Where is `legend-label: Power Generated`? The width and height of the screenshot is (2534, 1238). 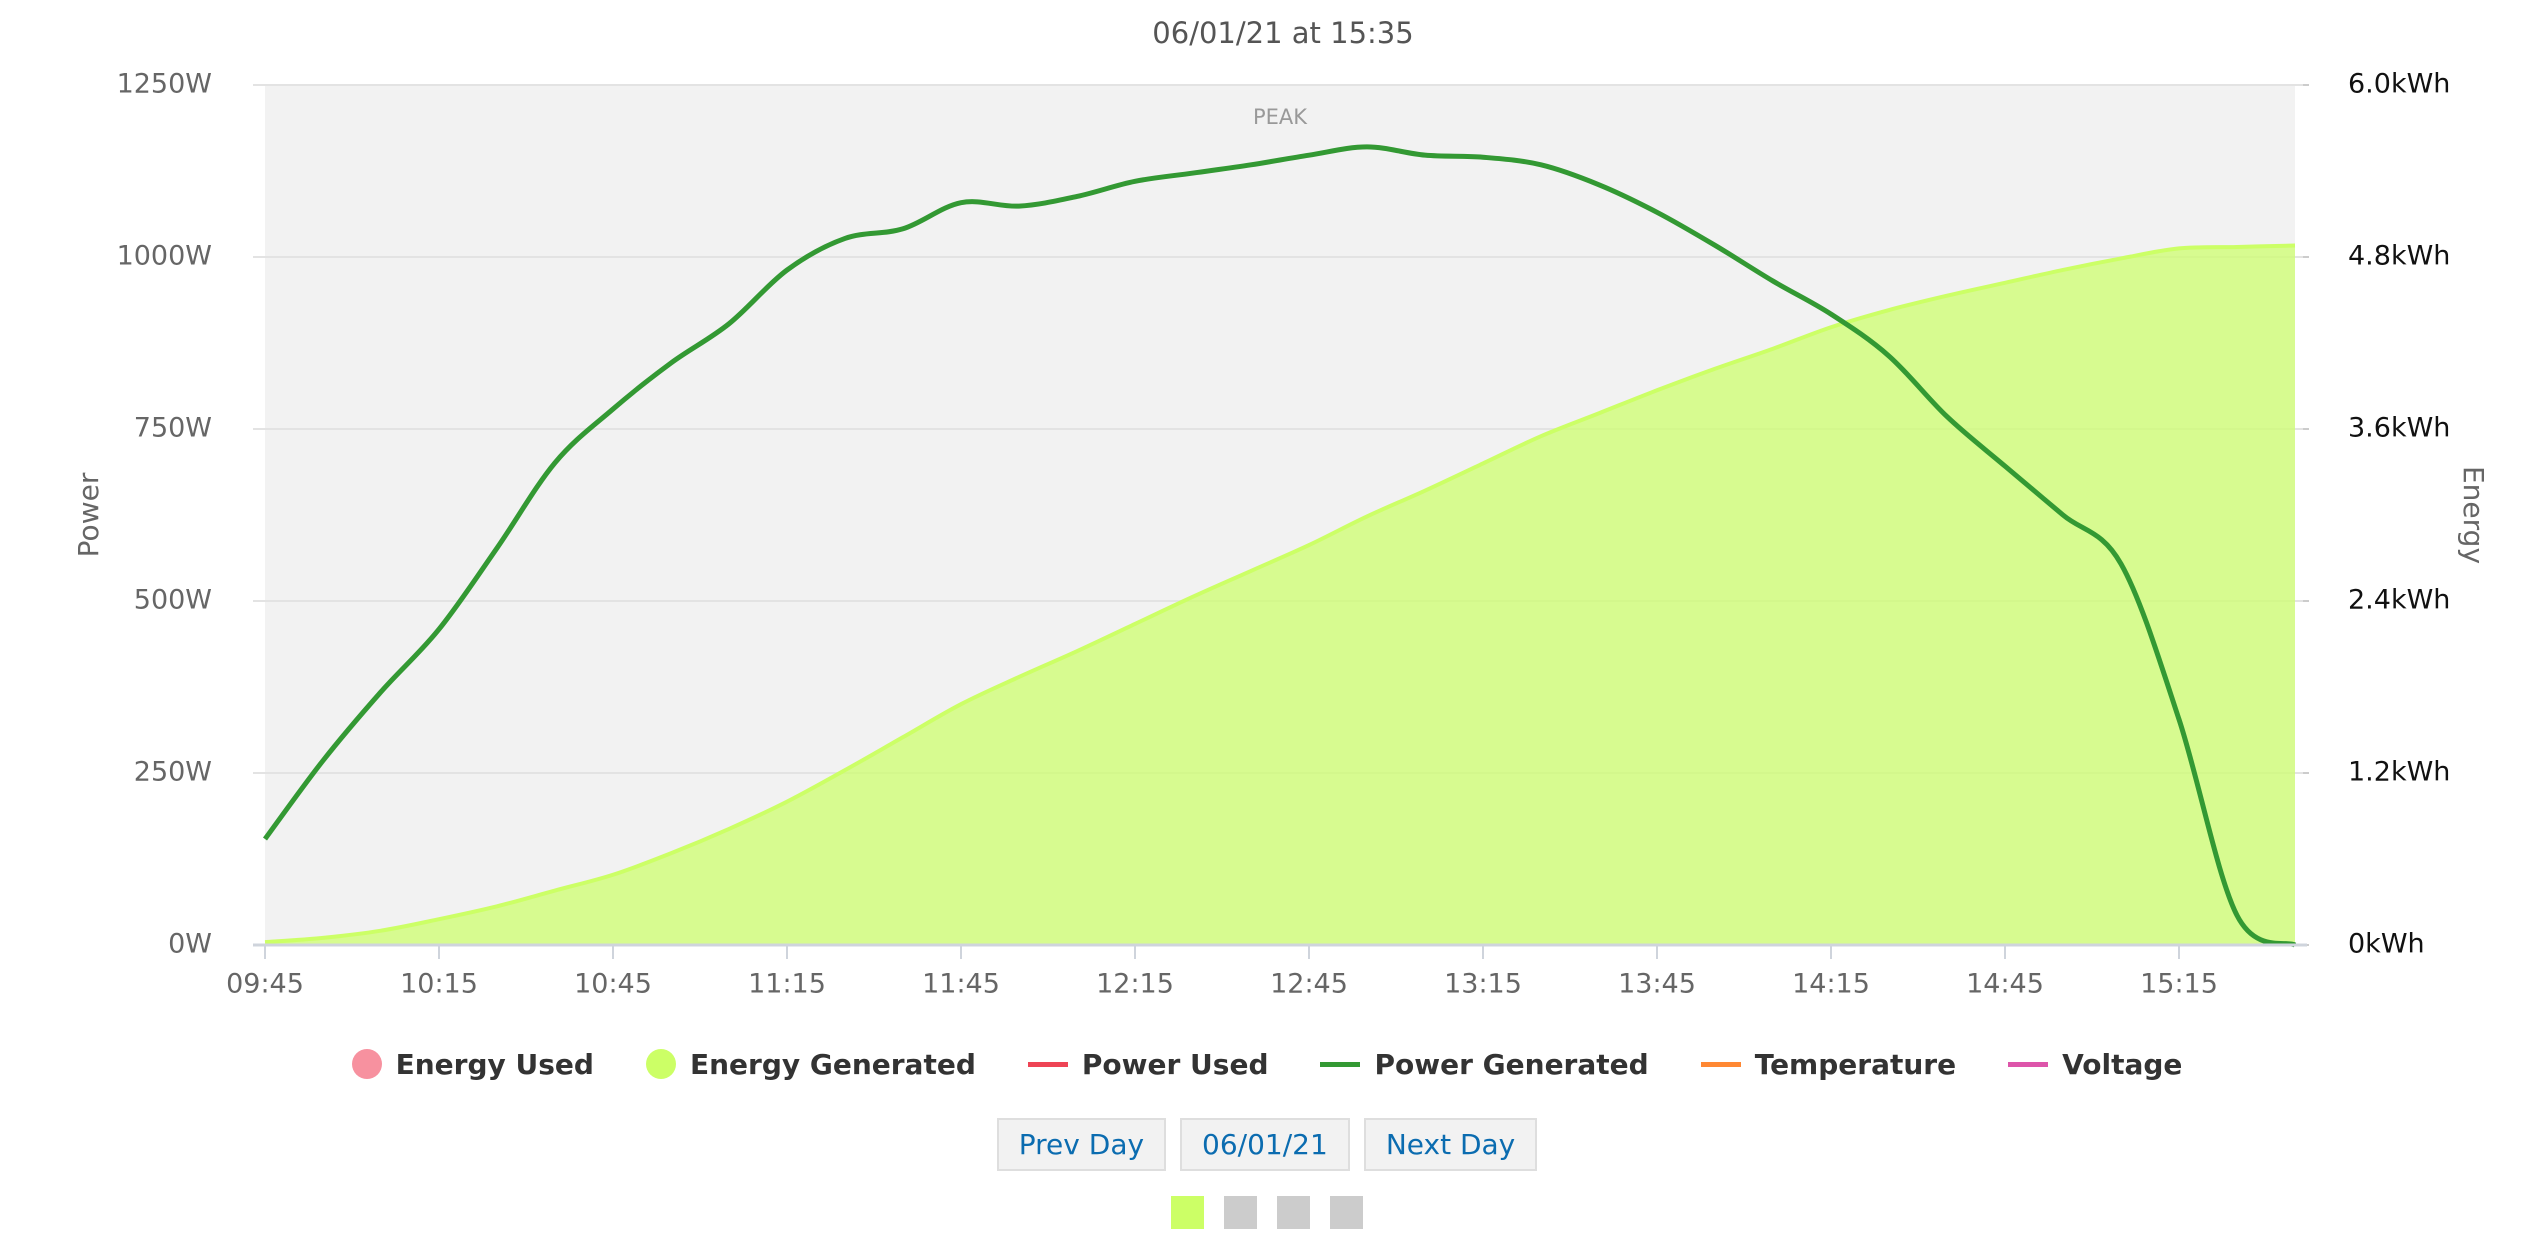 legend-label: Power Generated is located at coordinates (1511, 1064).